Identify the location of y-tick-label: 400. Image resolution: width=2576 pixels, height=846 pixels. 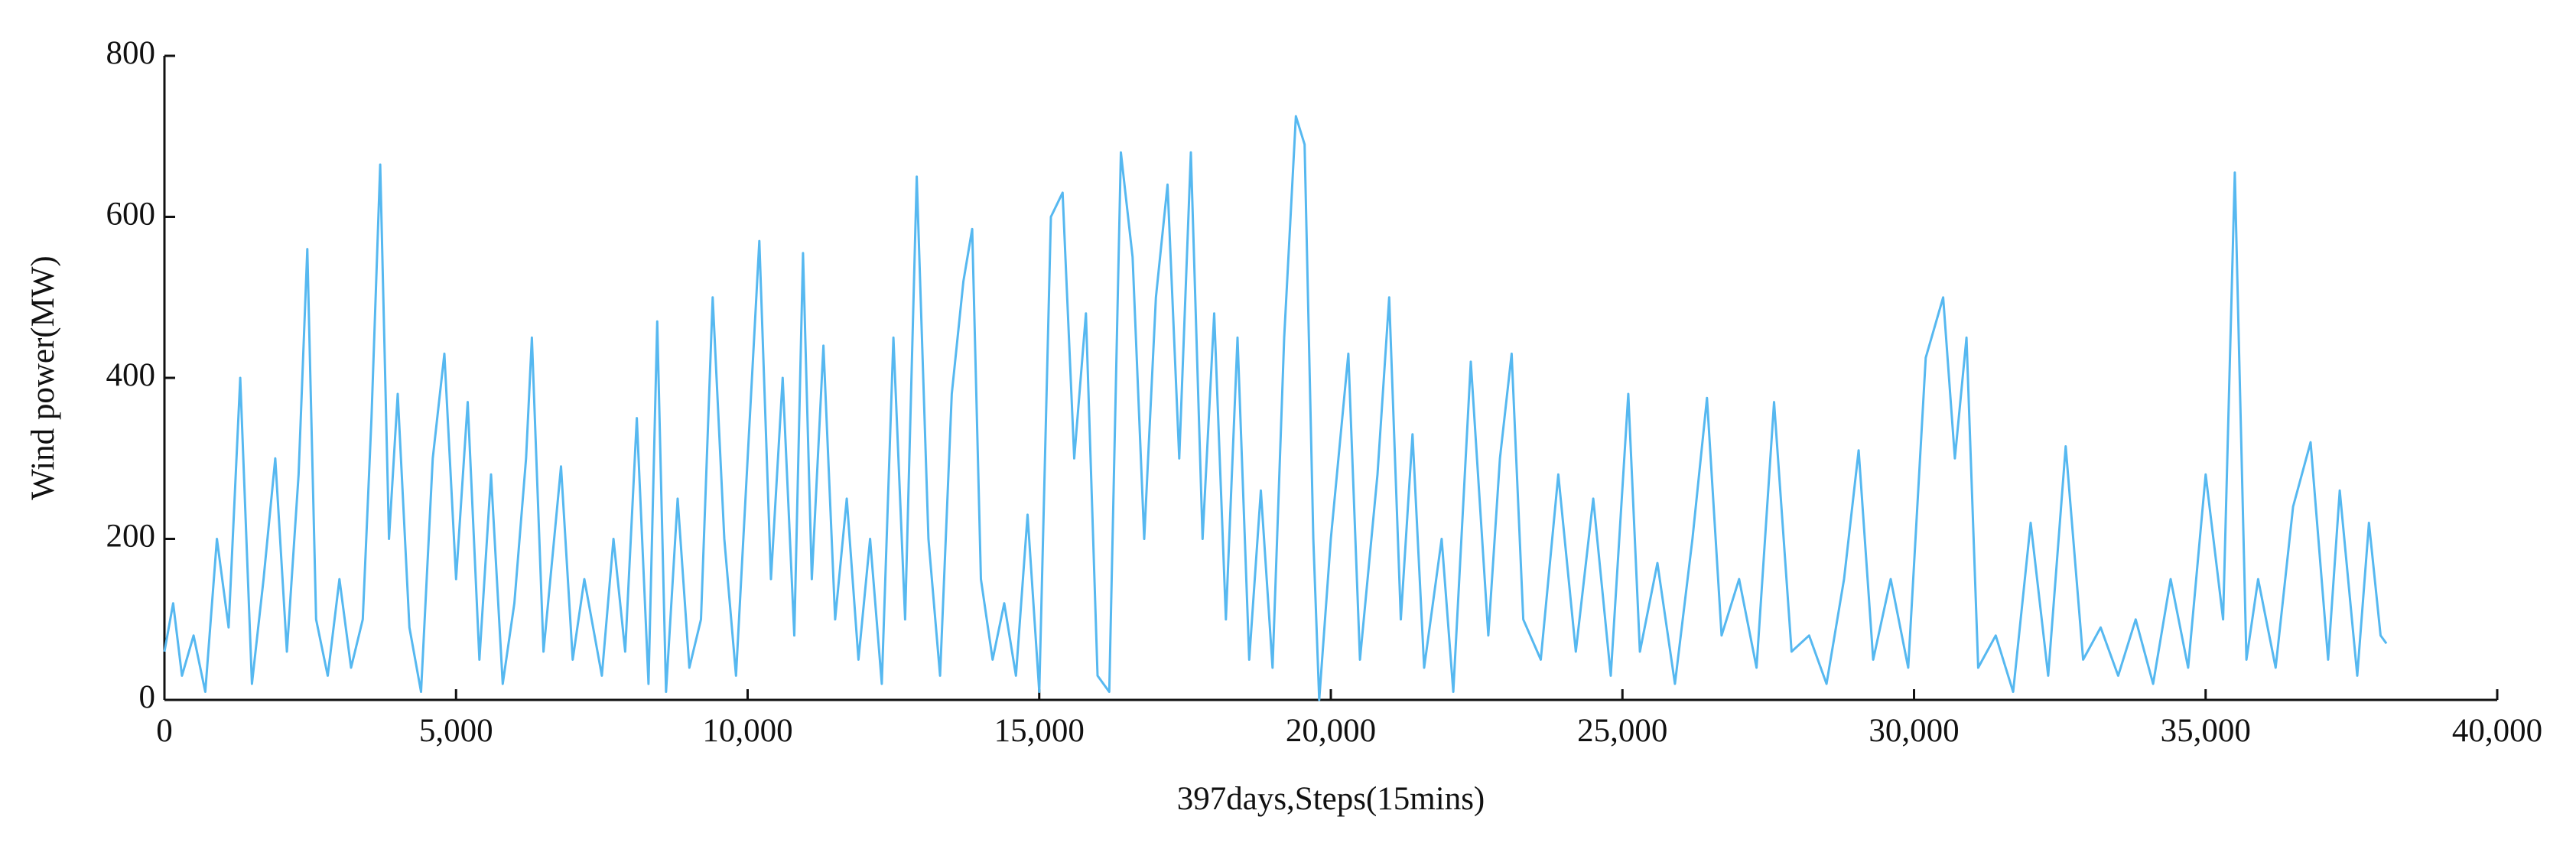
(131, 375).